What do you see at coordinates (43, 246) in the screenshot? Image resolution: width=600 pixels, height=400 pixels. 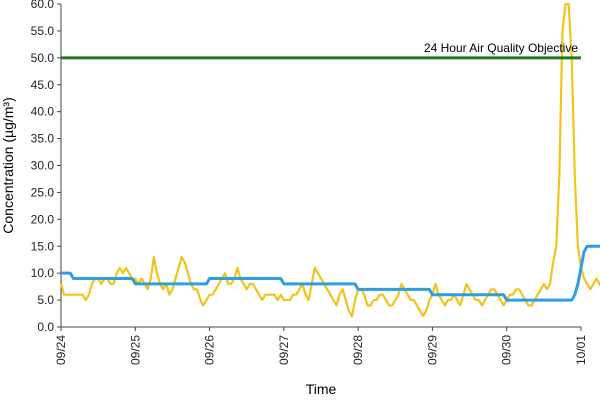 I see `y-tick-label: 15.0` at bounding box center [43, 246].